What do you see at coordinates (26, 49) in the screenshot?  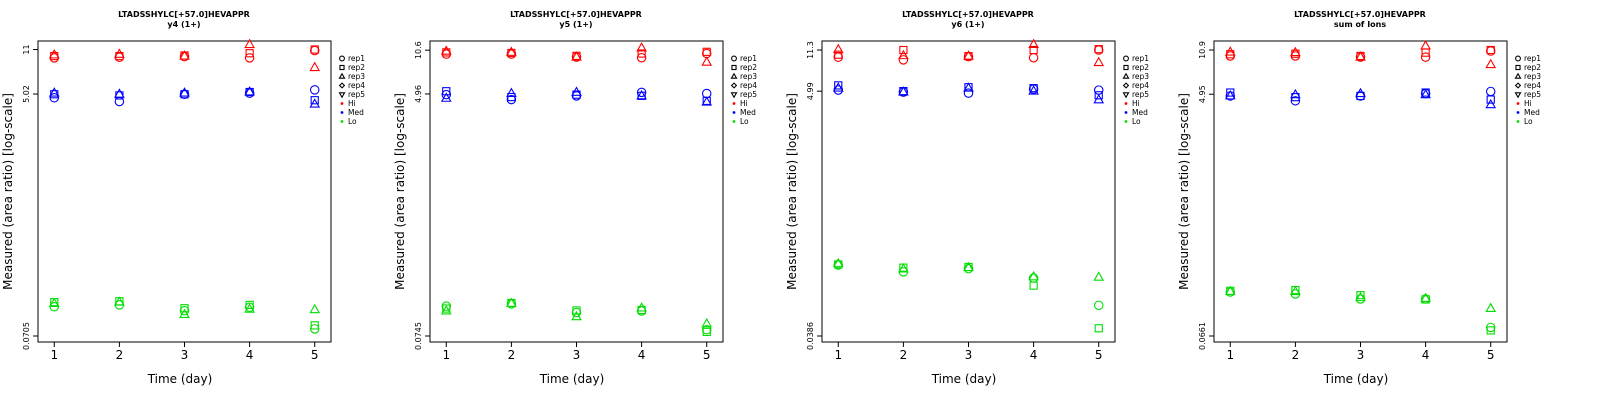 I see `y-tick-label: 11` at bounding box center [26, 49].